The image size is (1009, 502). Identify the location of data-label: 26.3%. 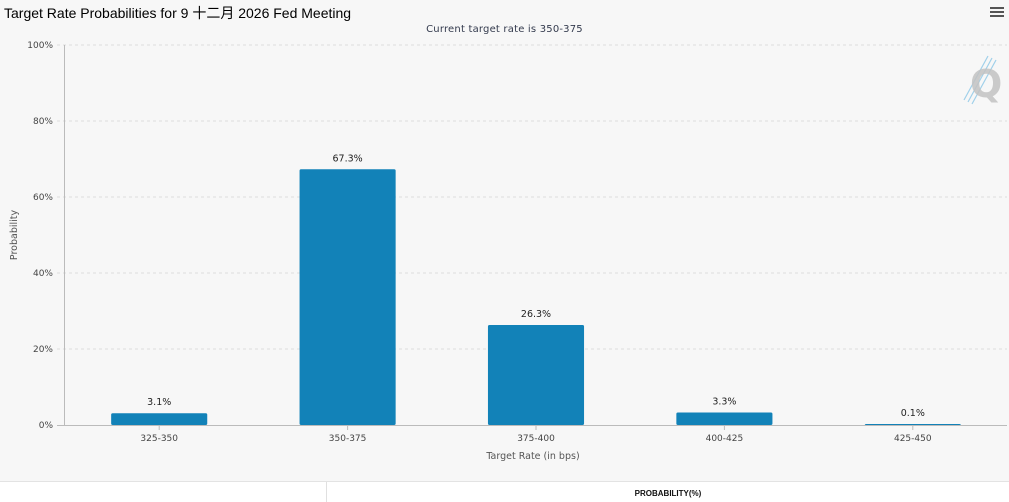
(536, 314).